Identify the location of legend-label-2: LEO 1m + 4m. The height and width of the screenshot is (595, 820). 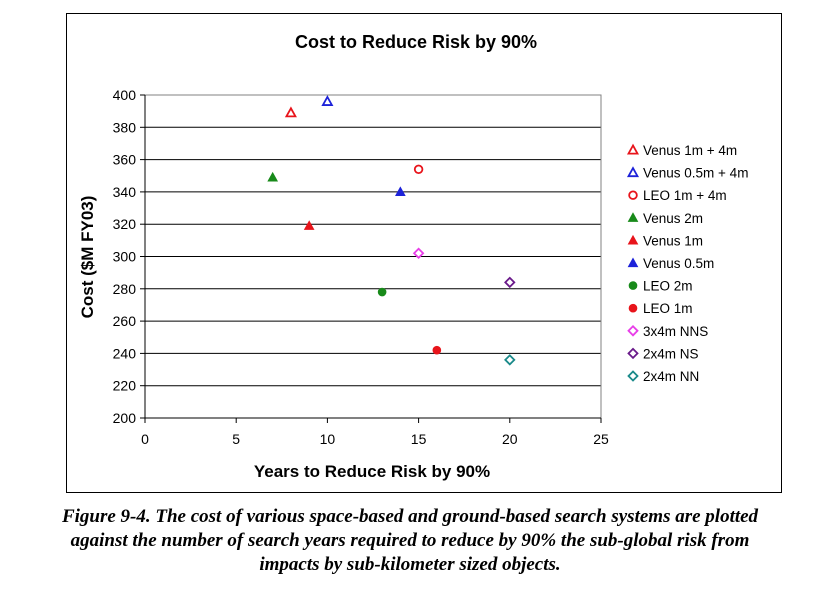
(685, 195).